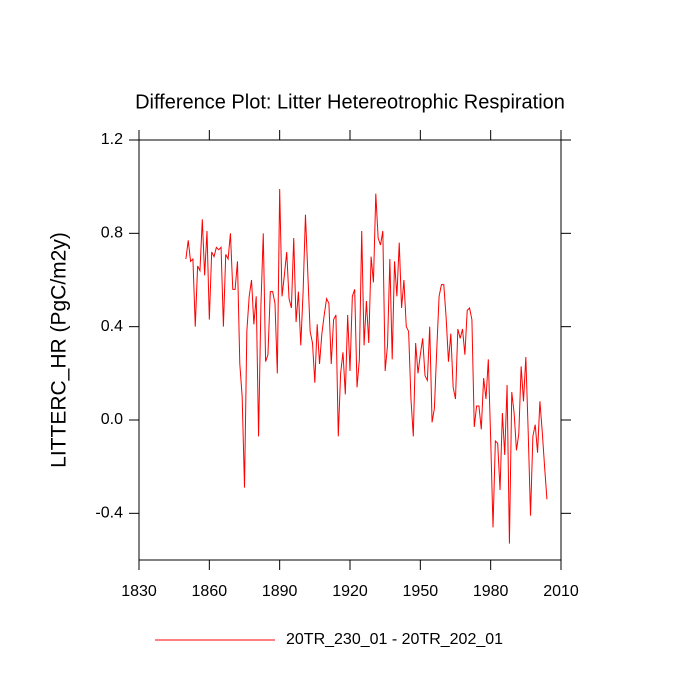 This screenshot has height=700, width=700. What do you see at coordinates (112, 233) in the screenshot?
I see `y-tick-label: 0.8` at bounding box center [112, 233].